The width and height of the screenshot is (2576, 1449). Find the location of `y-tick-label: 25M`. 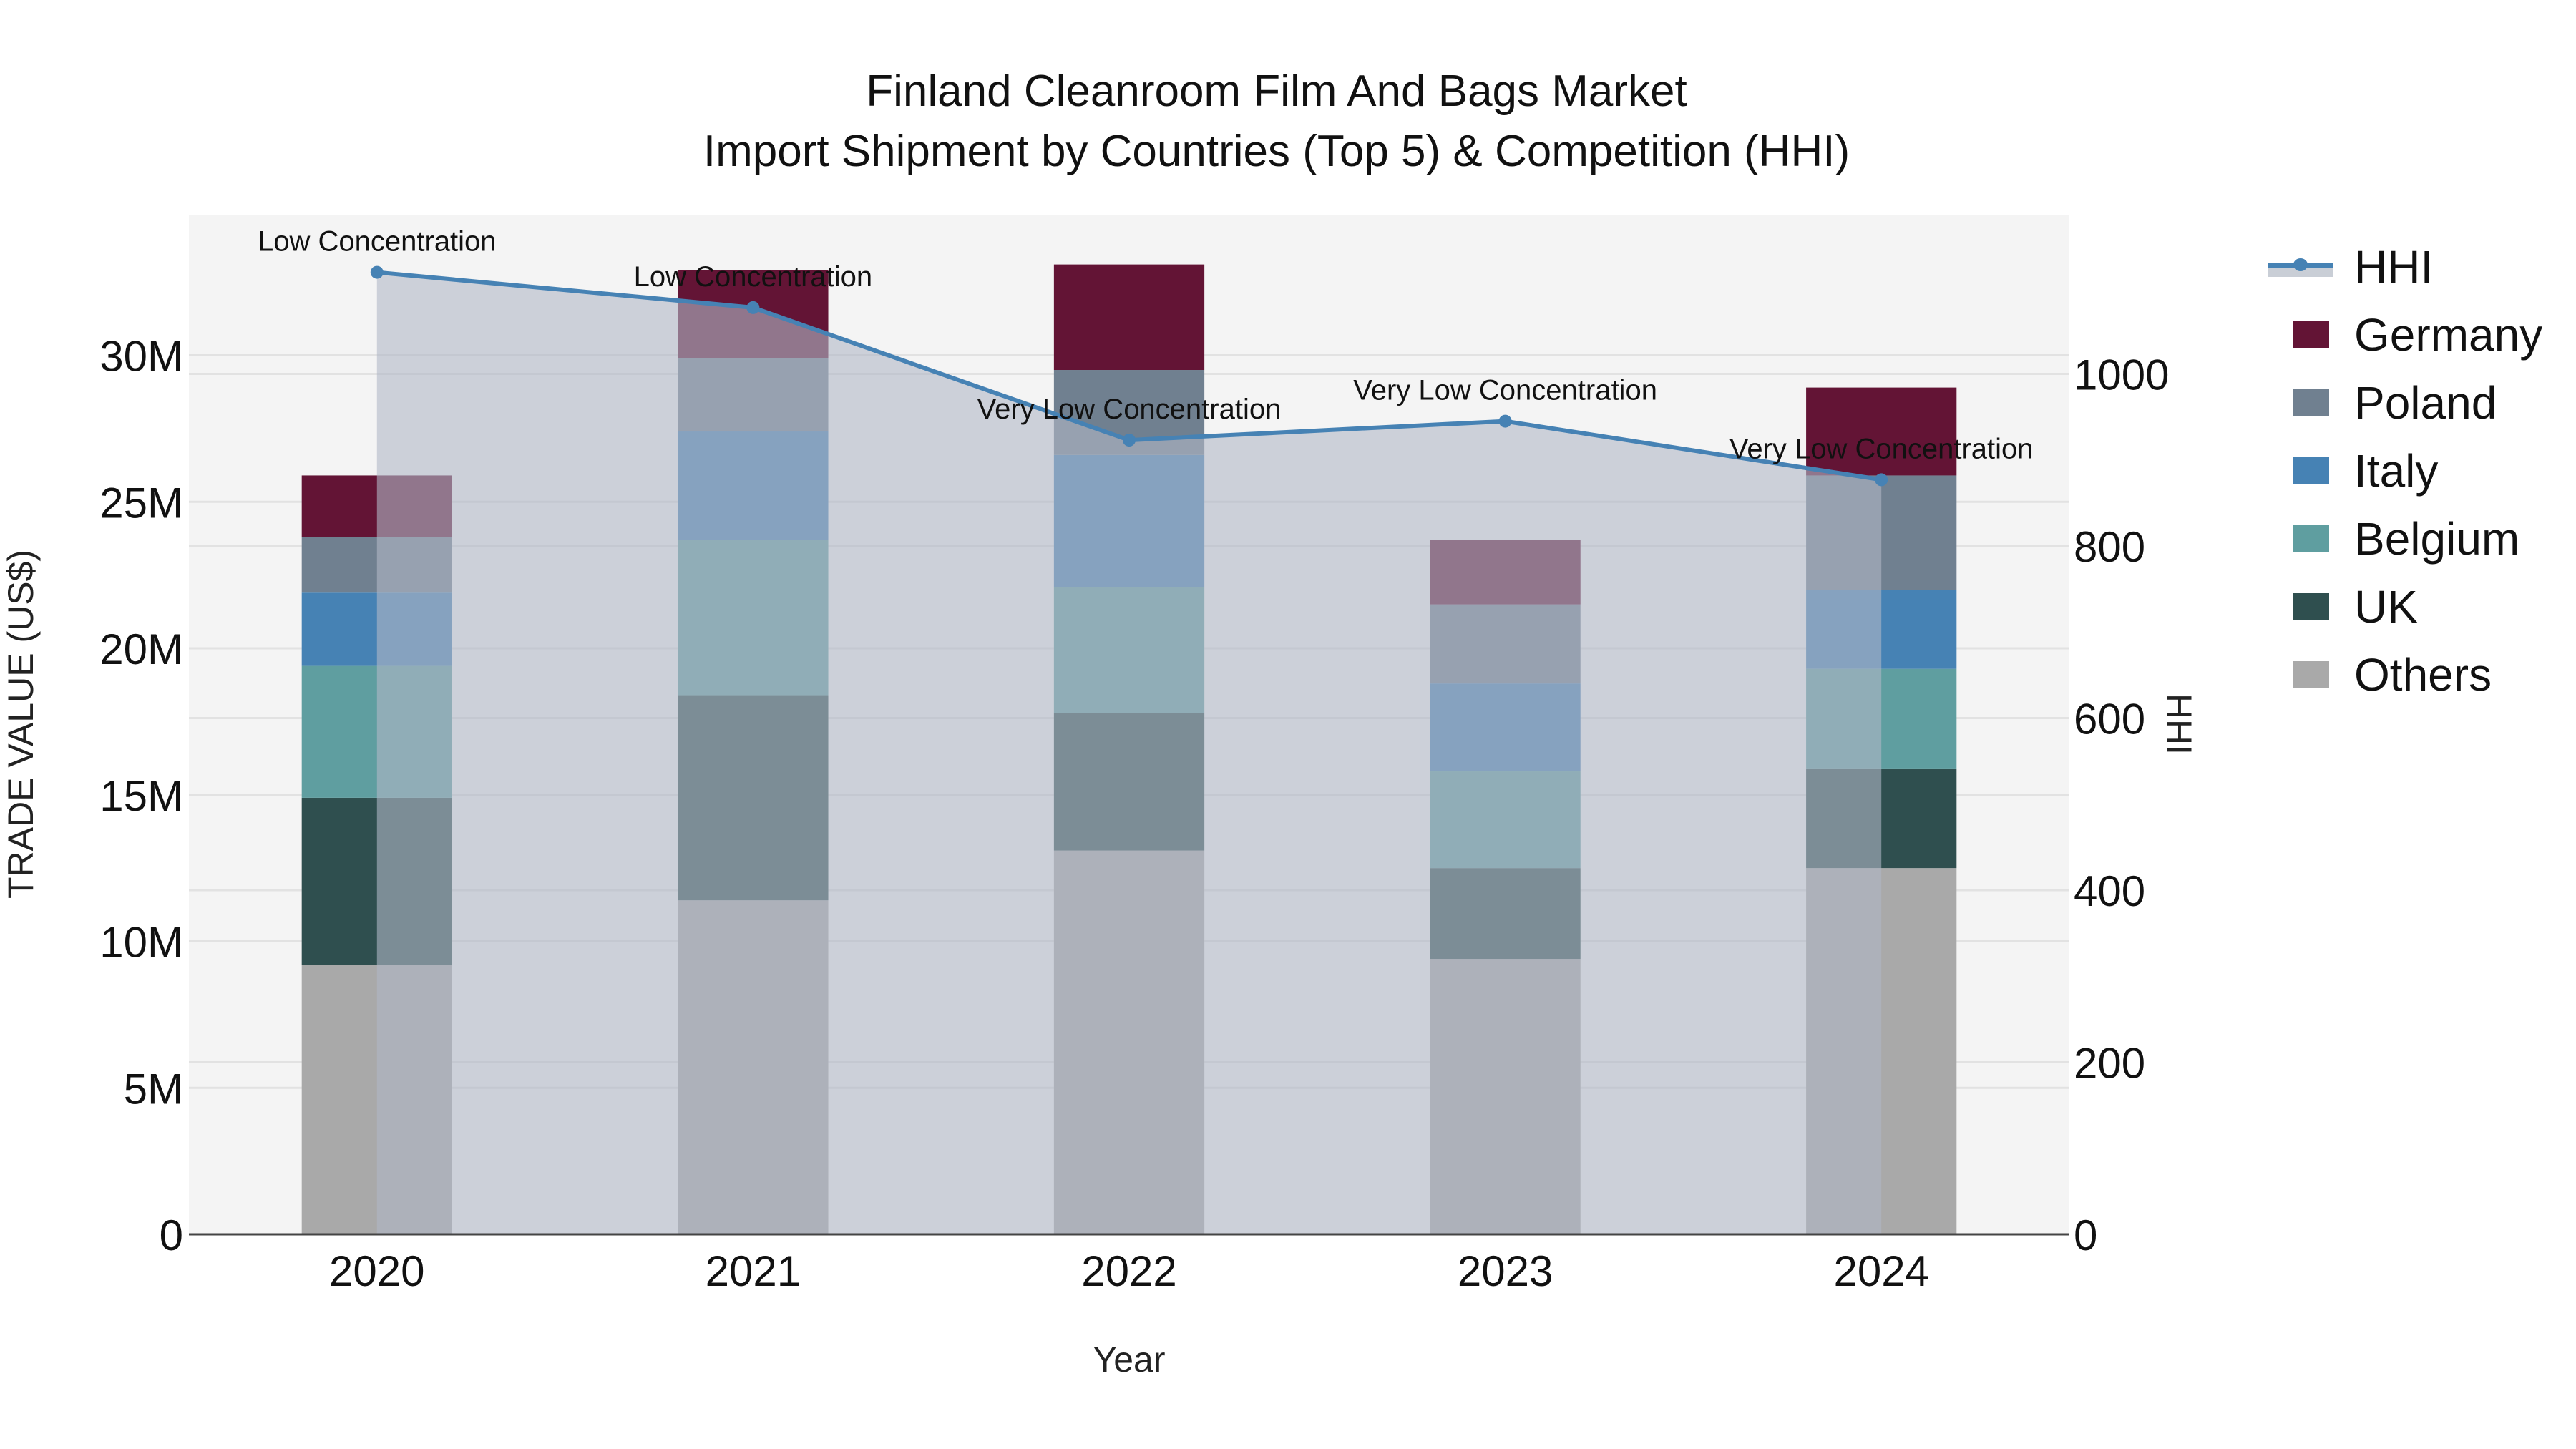

y-tick-label: 25M is located at coordinates (141, 503).